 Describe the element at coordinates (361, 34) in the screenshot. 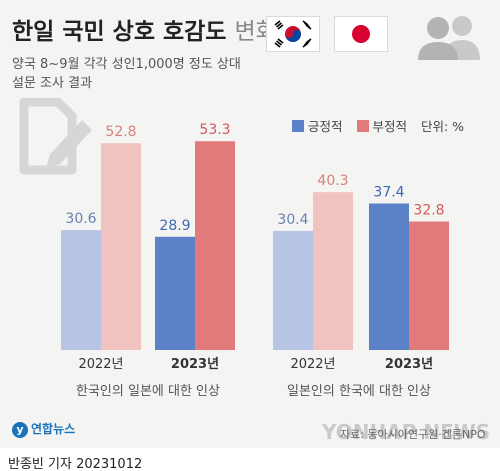

I see `japan-flag-icon` at that location.